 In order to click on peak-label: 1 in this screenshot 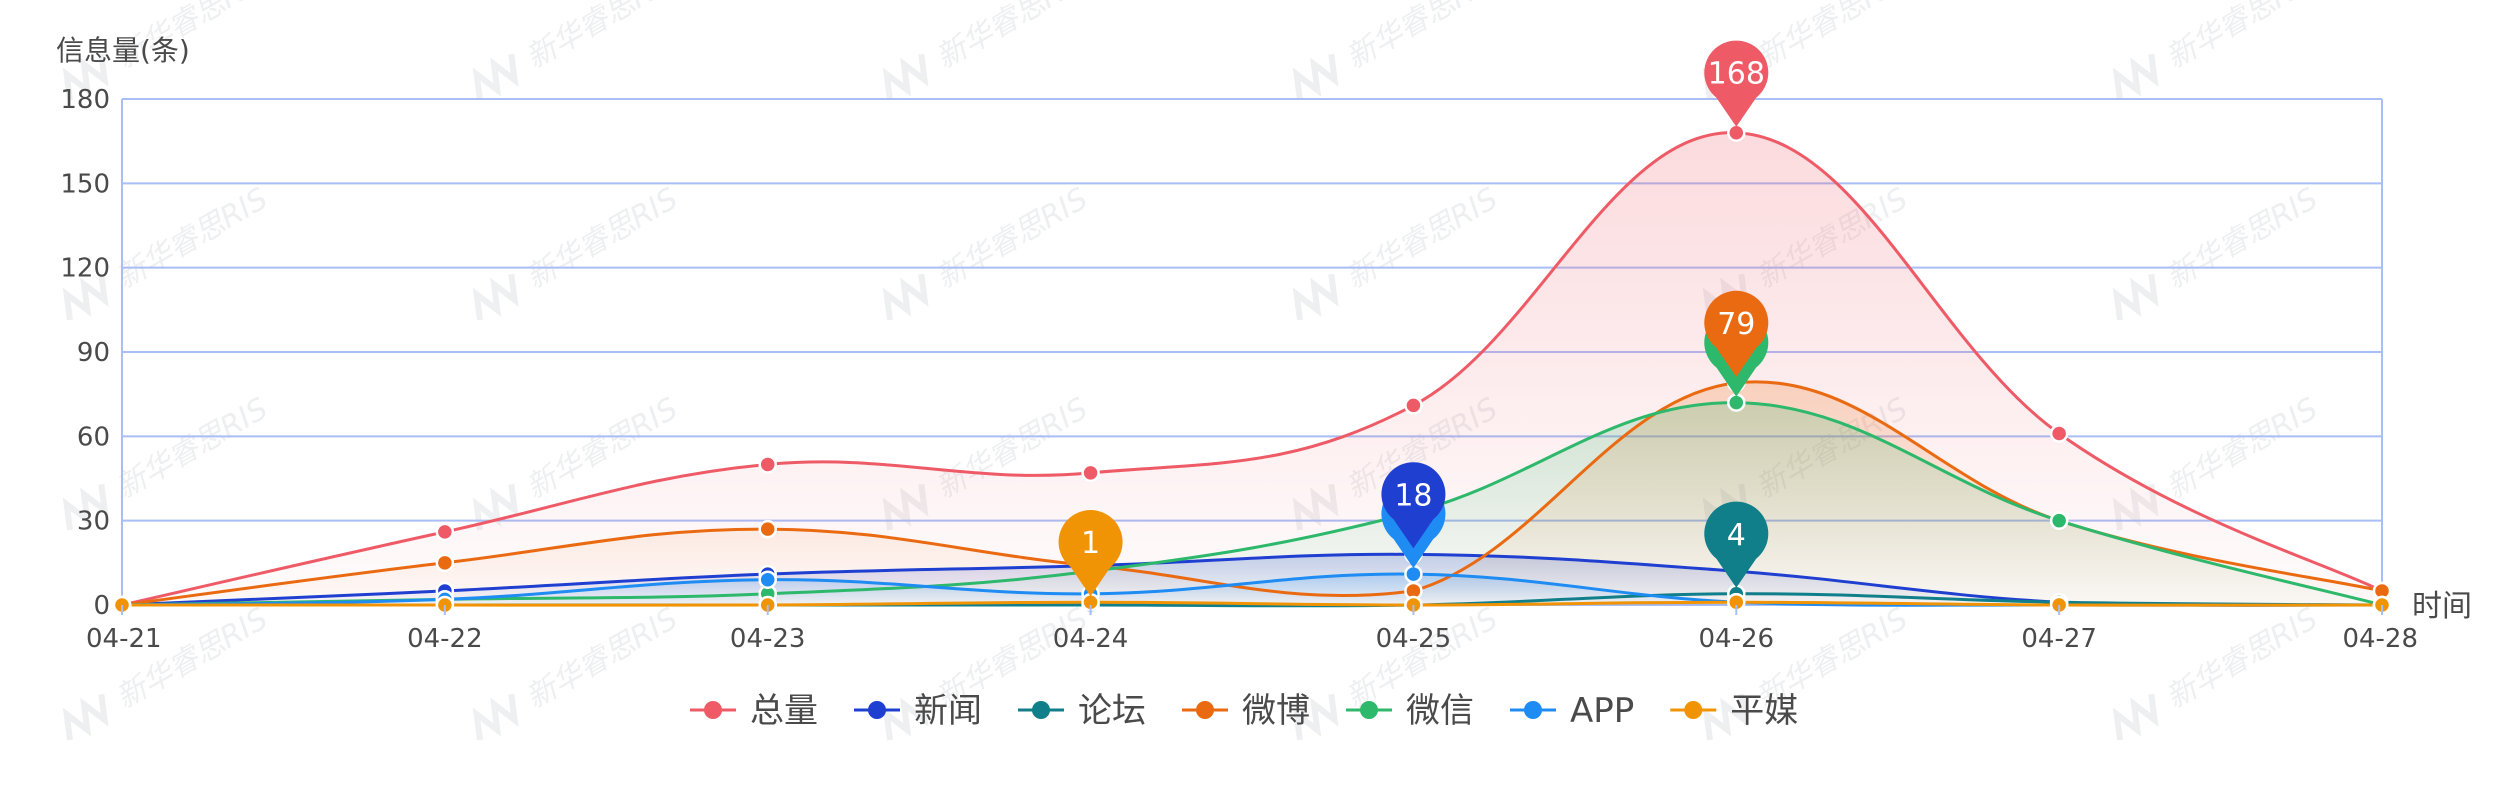, I will do `click(1090, 543)`.